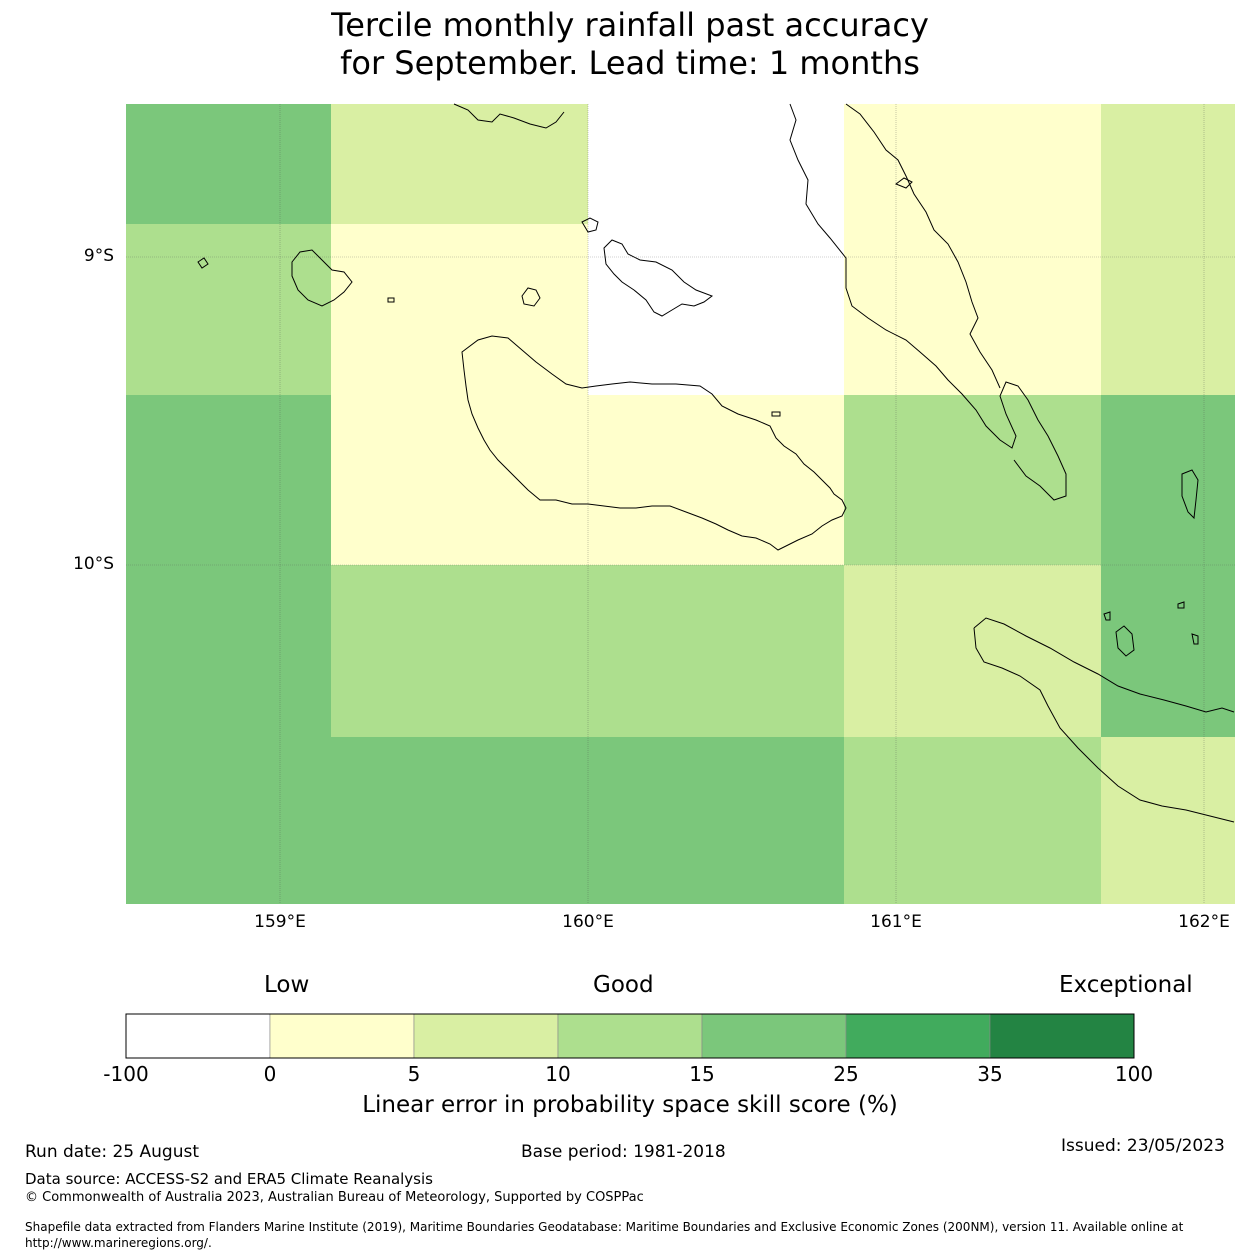 This screenshot has height=1260, width=1260. Describe the element at coordinates (1143, 1146) in the screenshot. I see `issued-date: Issued: 23/05/2023` at that location.